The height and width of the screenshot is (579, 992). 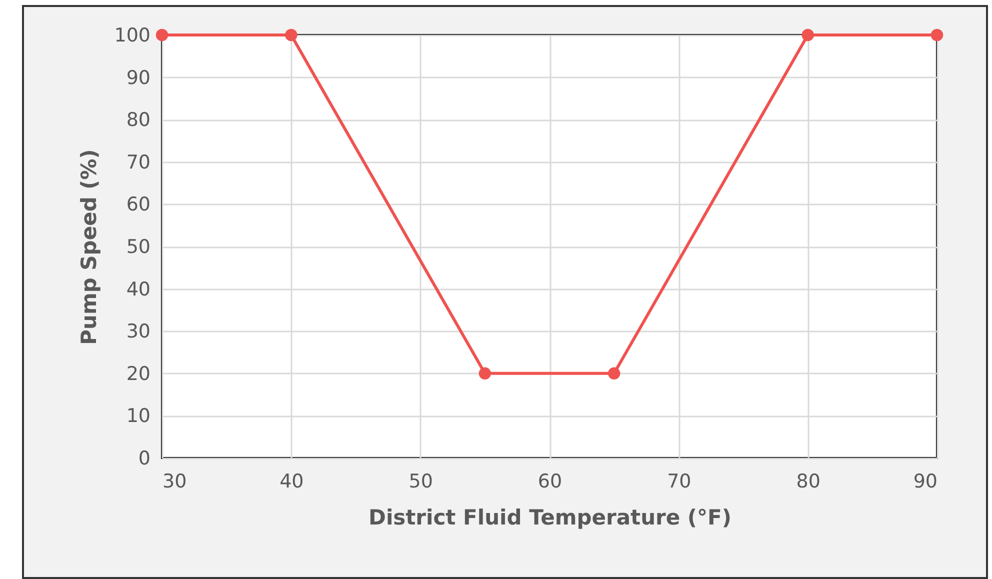 What do you see at coordinates (144, 459) in the screenshot?
I see `y-tick-label: 0` at bounding box center [144, 459].